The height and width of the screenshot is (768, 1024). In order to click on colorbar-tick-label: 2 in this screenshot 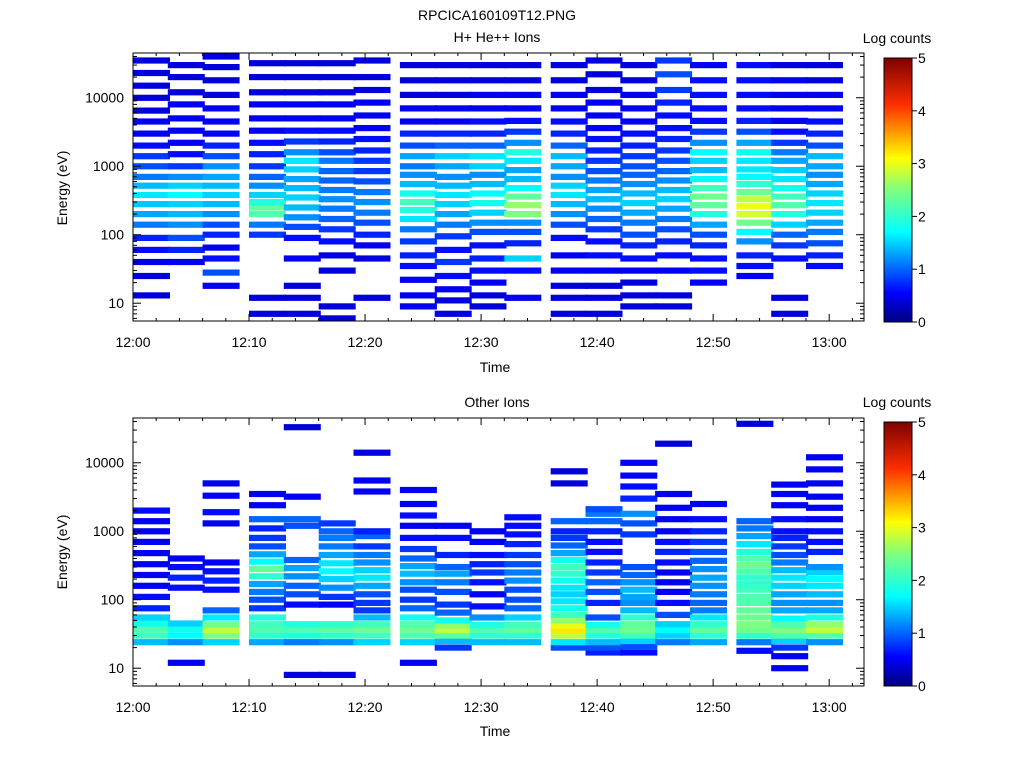, I will do `click(922, 580)`.